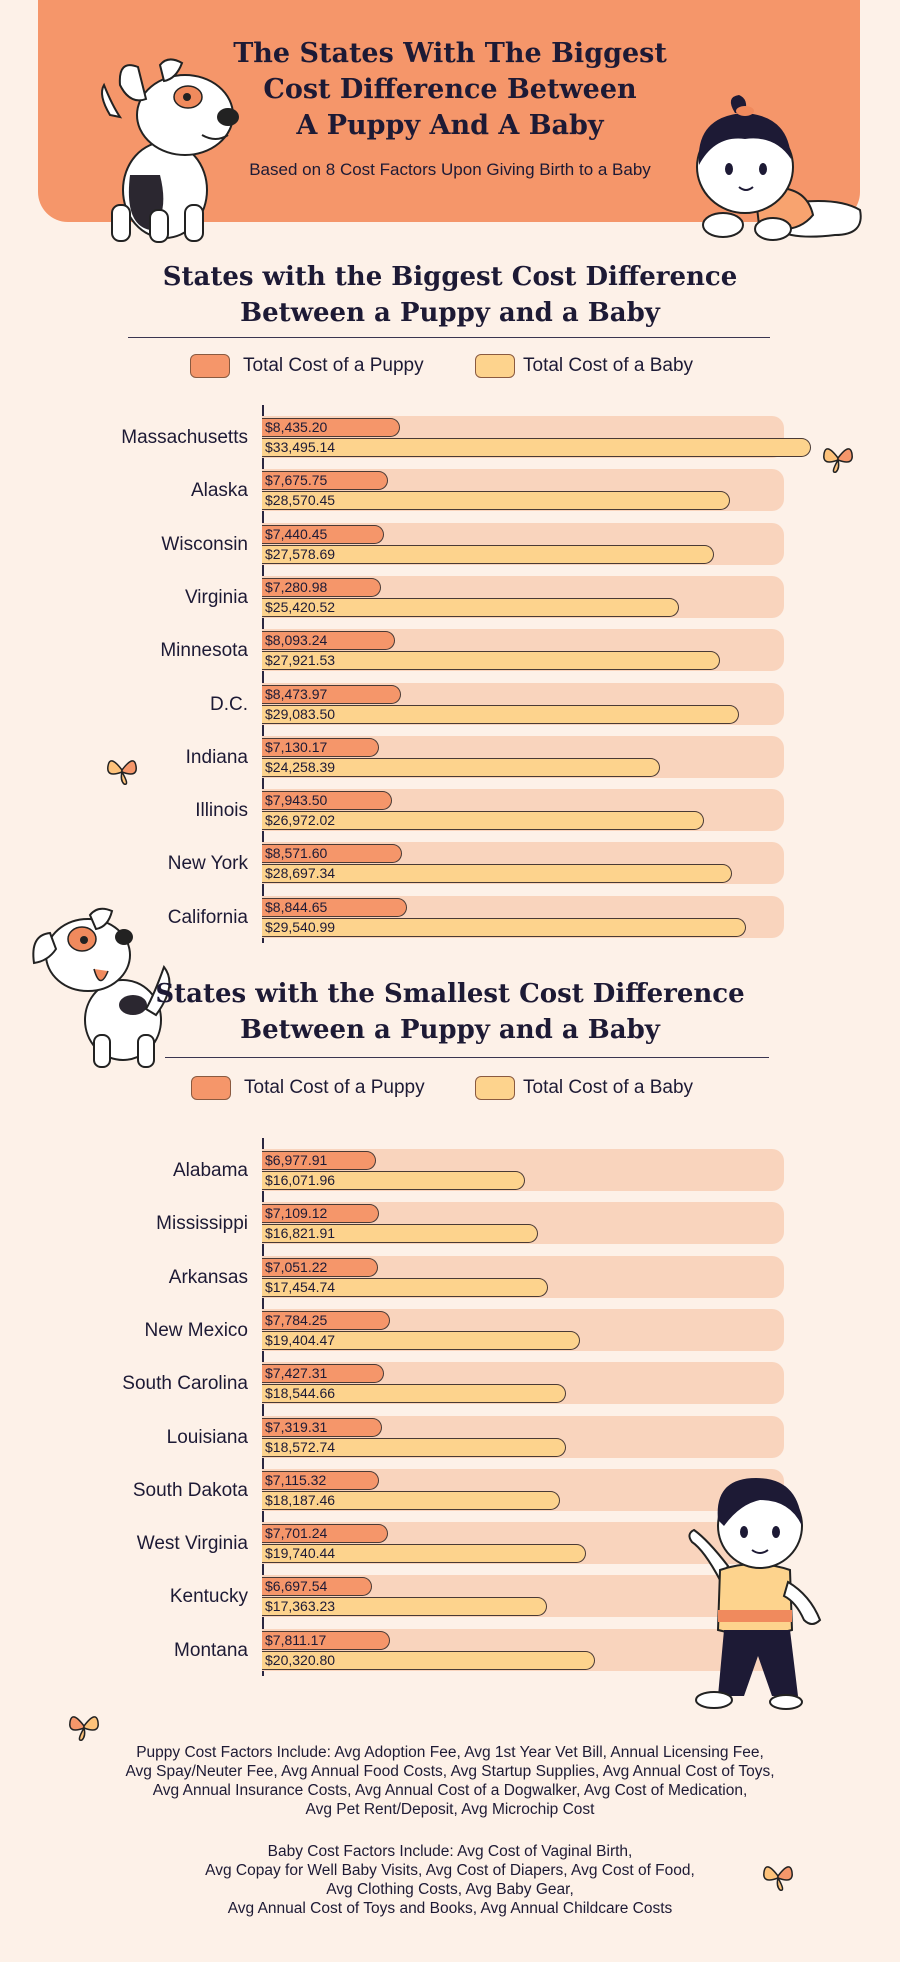 The image size is (900, 1962). Describe the element at coordinates (450, 125) in the screenshot. I see `page-title-line-3: A Puppy And A Baby` at that location.